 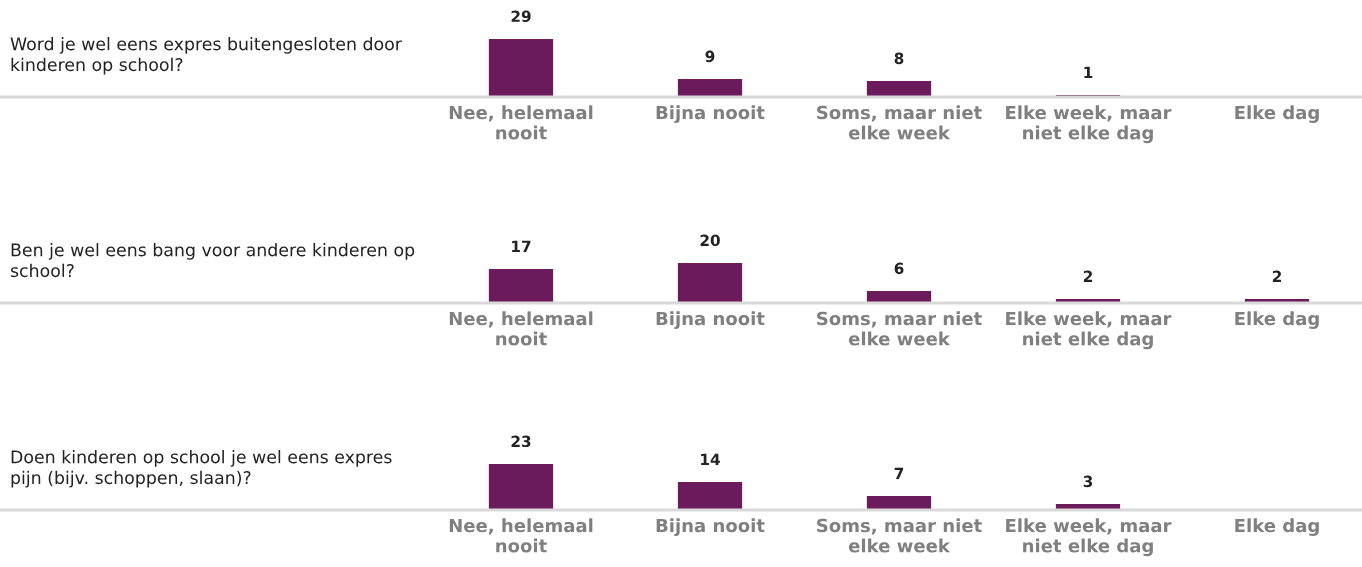 I want to click on text: Ben je wel eens bang voor andere kinderen op school?, so click(x=212, y=260).